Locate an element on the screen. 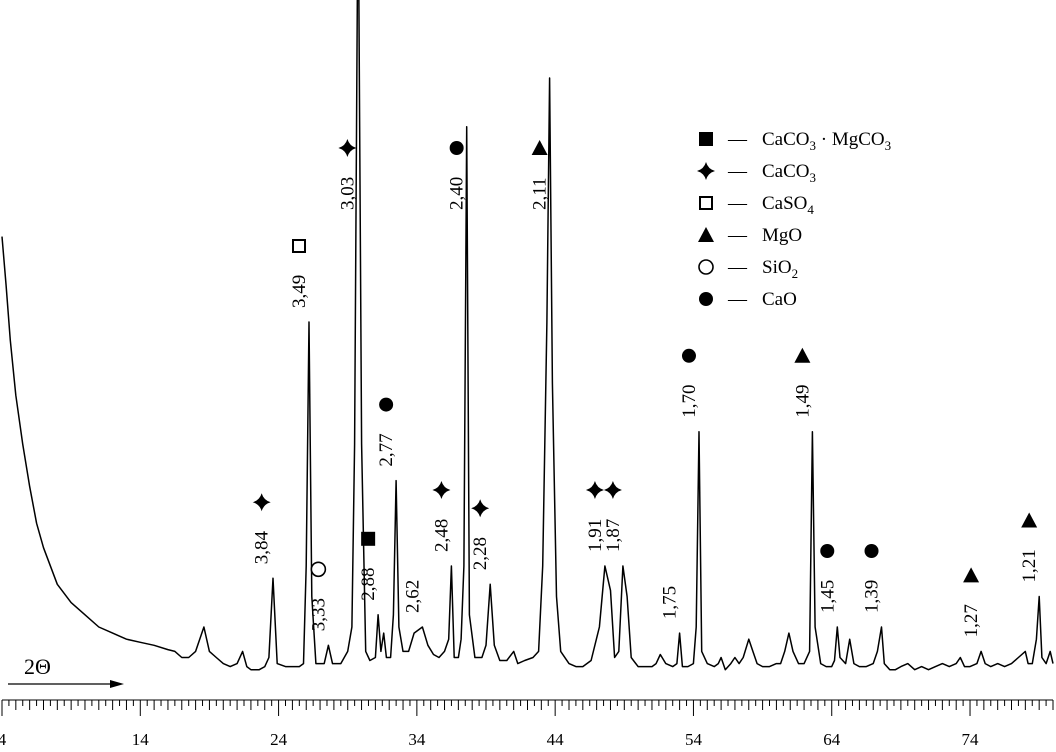  peak-label: 3,49 is located at coordinates (299, 273).